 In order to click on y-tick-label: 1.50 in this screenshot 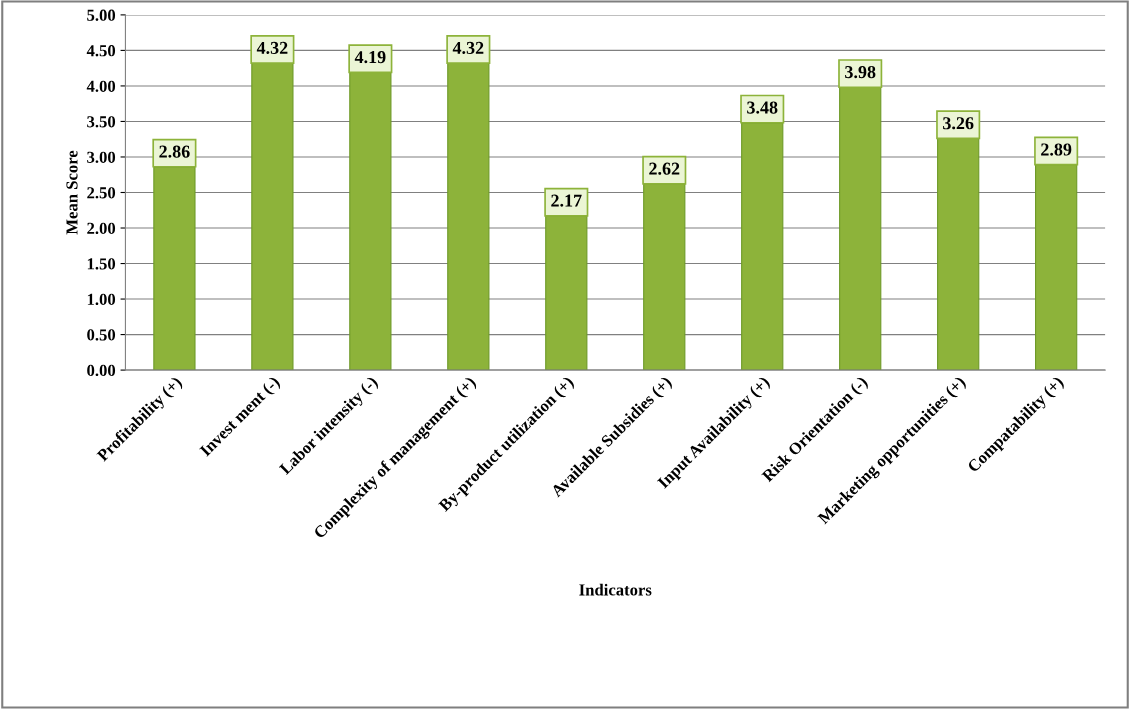, I will do `click(101, 264)`.